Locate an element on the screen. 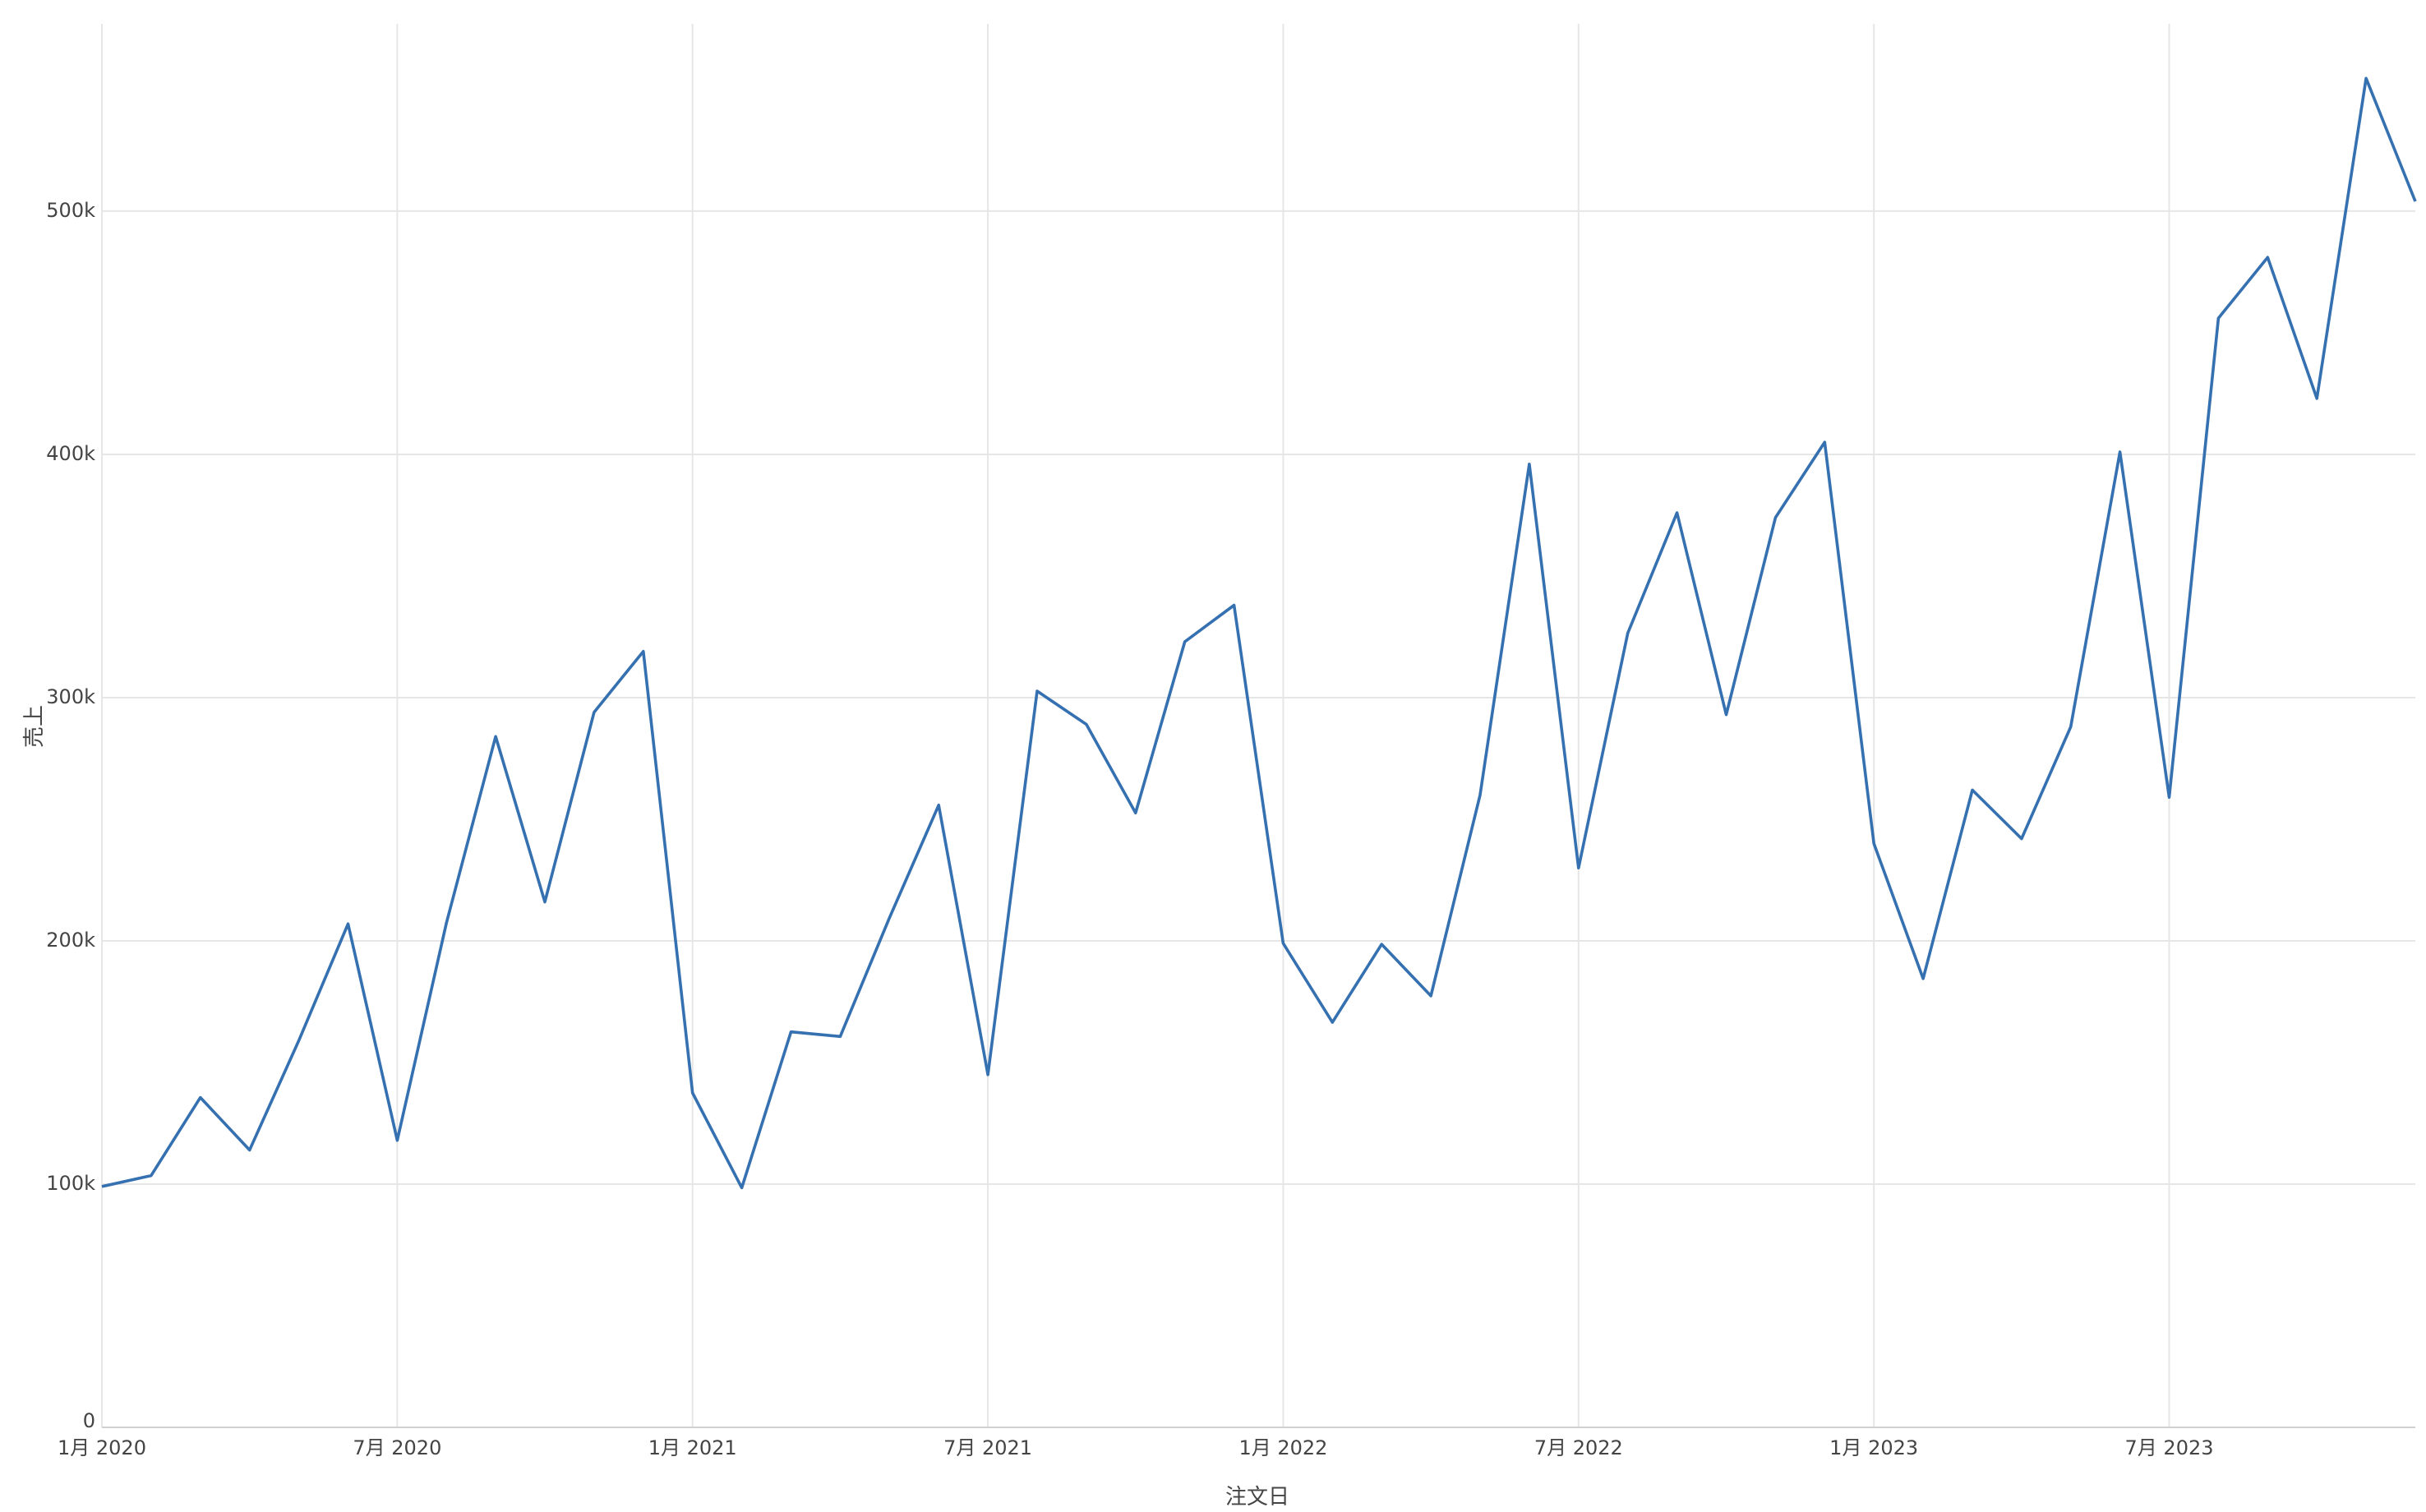  x-tick-label: 7月 2023 is located at coordinates (2169, 1448).